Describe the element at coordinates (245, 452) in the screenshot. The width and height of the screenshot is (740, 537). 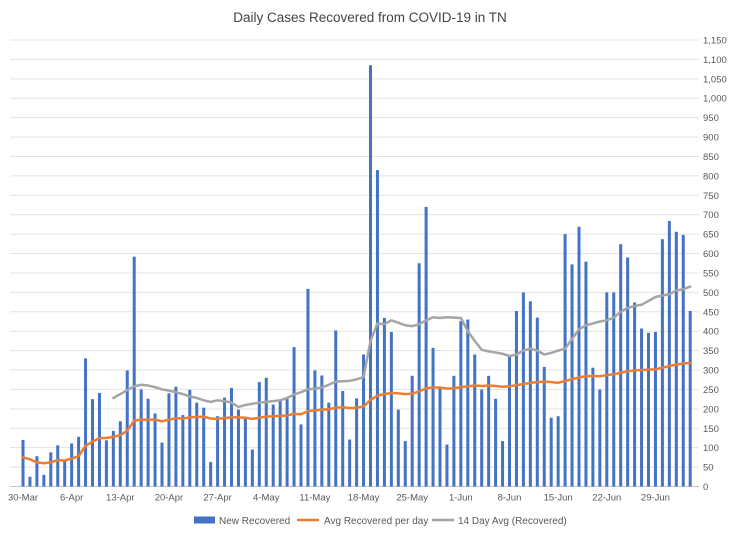
I see `bar-1-May` at that location.